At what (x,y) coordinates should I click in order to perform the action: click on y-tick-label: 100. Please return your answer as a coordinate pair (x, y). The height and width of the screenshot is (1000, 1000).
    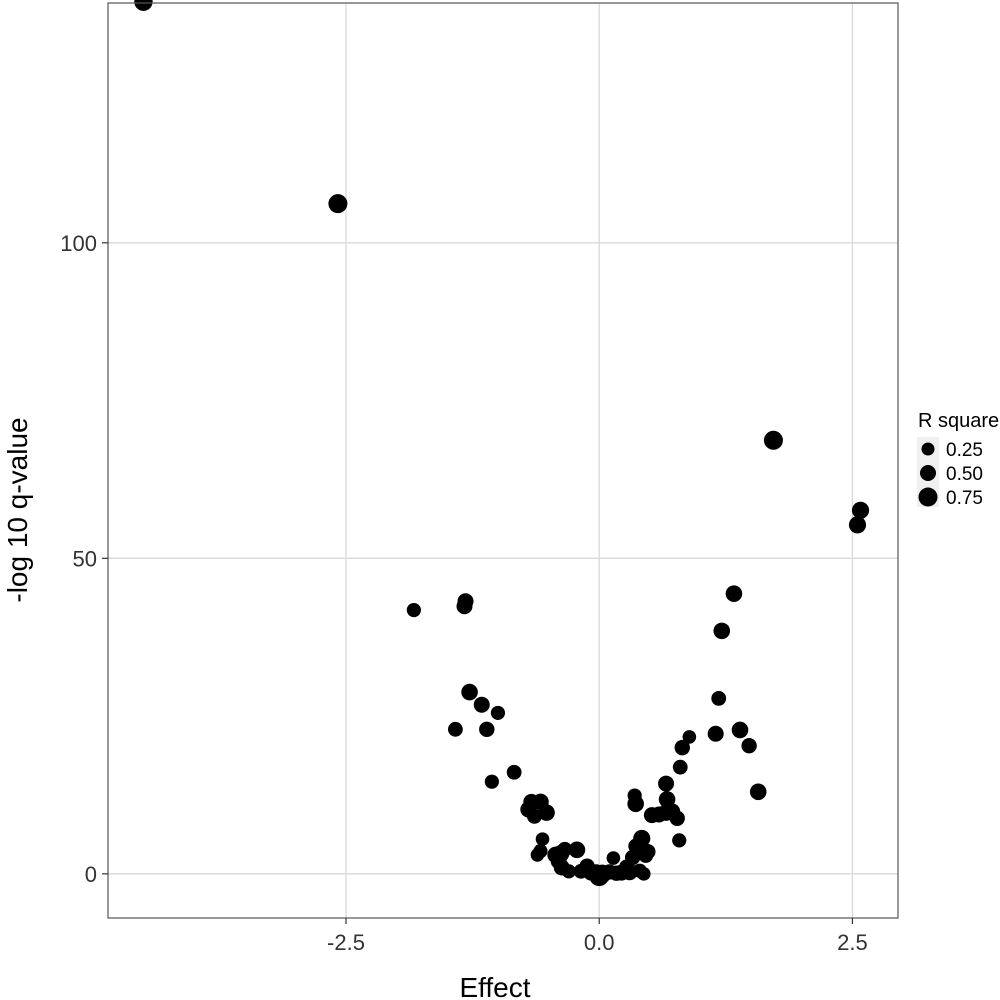
    Looking at the image, I should click on (78, 243).